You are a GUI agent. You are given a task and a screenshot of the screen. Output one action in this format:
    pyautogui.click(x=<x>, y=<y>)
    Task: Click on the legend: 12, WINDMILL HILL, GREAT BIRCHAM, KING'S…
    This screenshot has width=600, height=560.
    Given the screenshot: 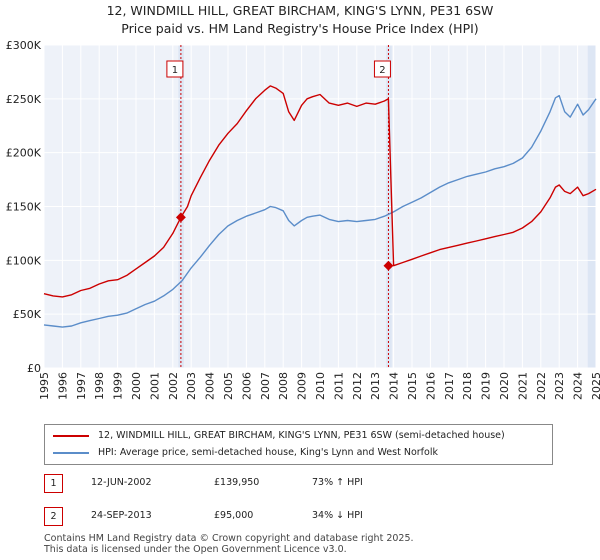 What is the action you would take?
    pyautogui.click(x=298, y=444)
    